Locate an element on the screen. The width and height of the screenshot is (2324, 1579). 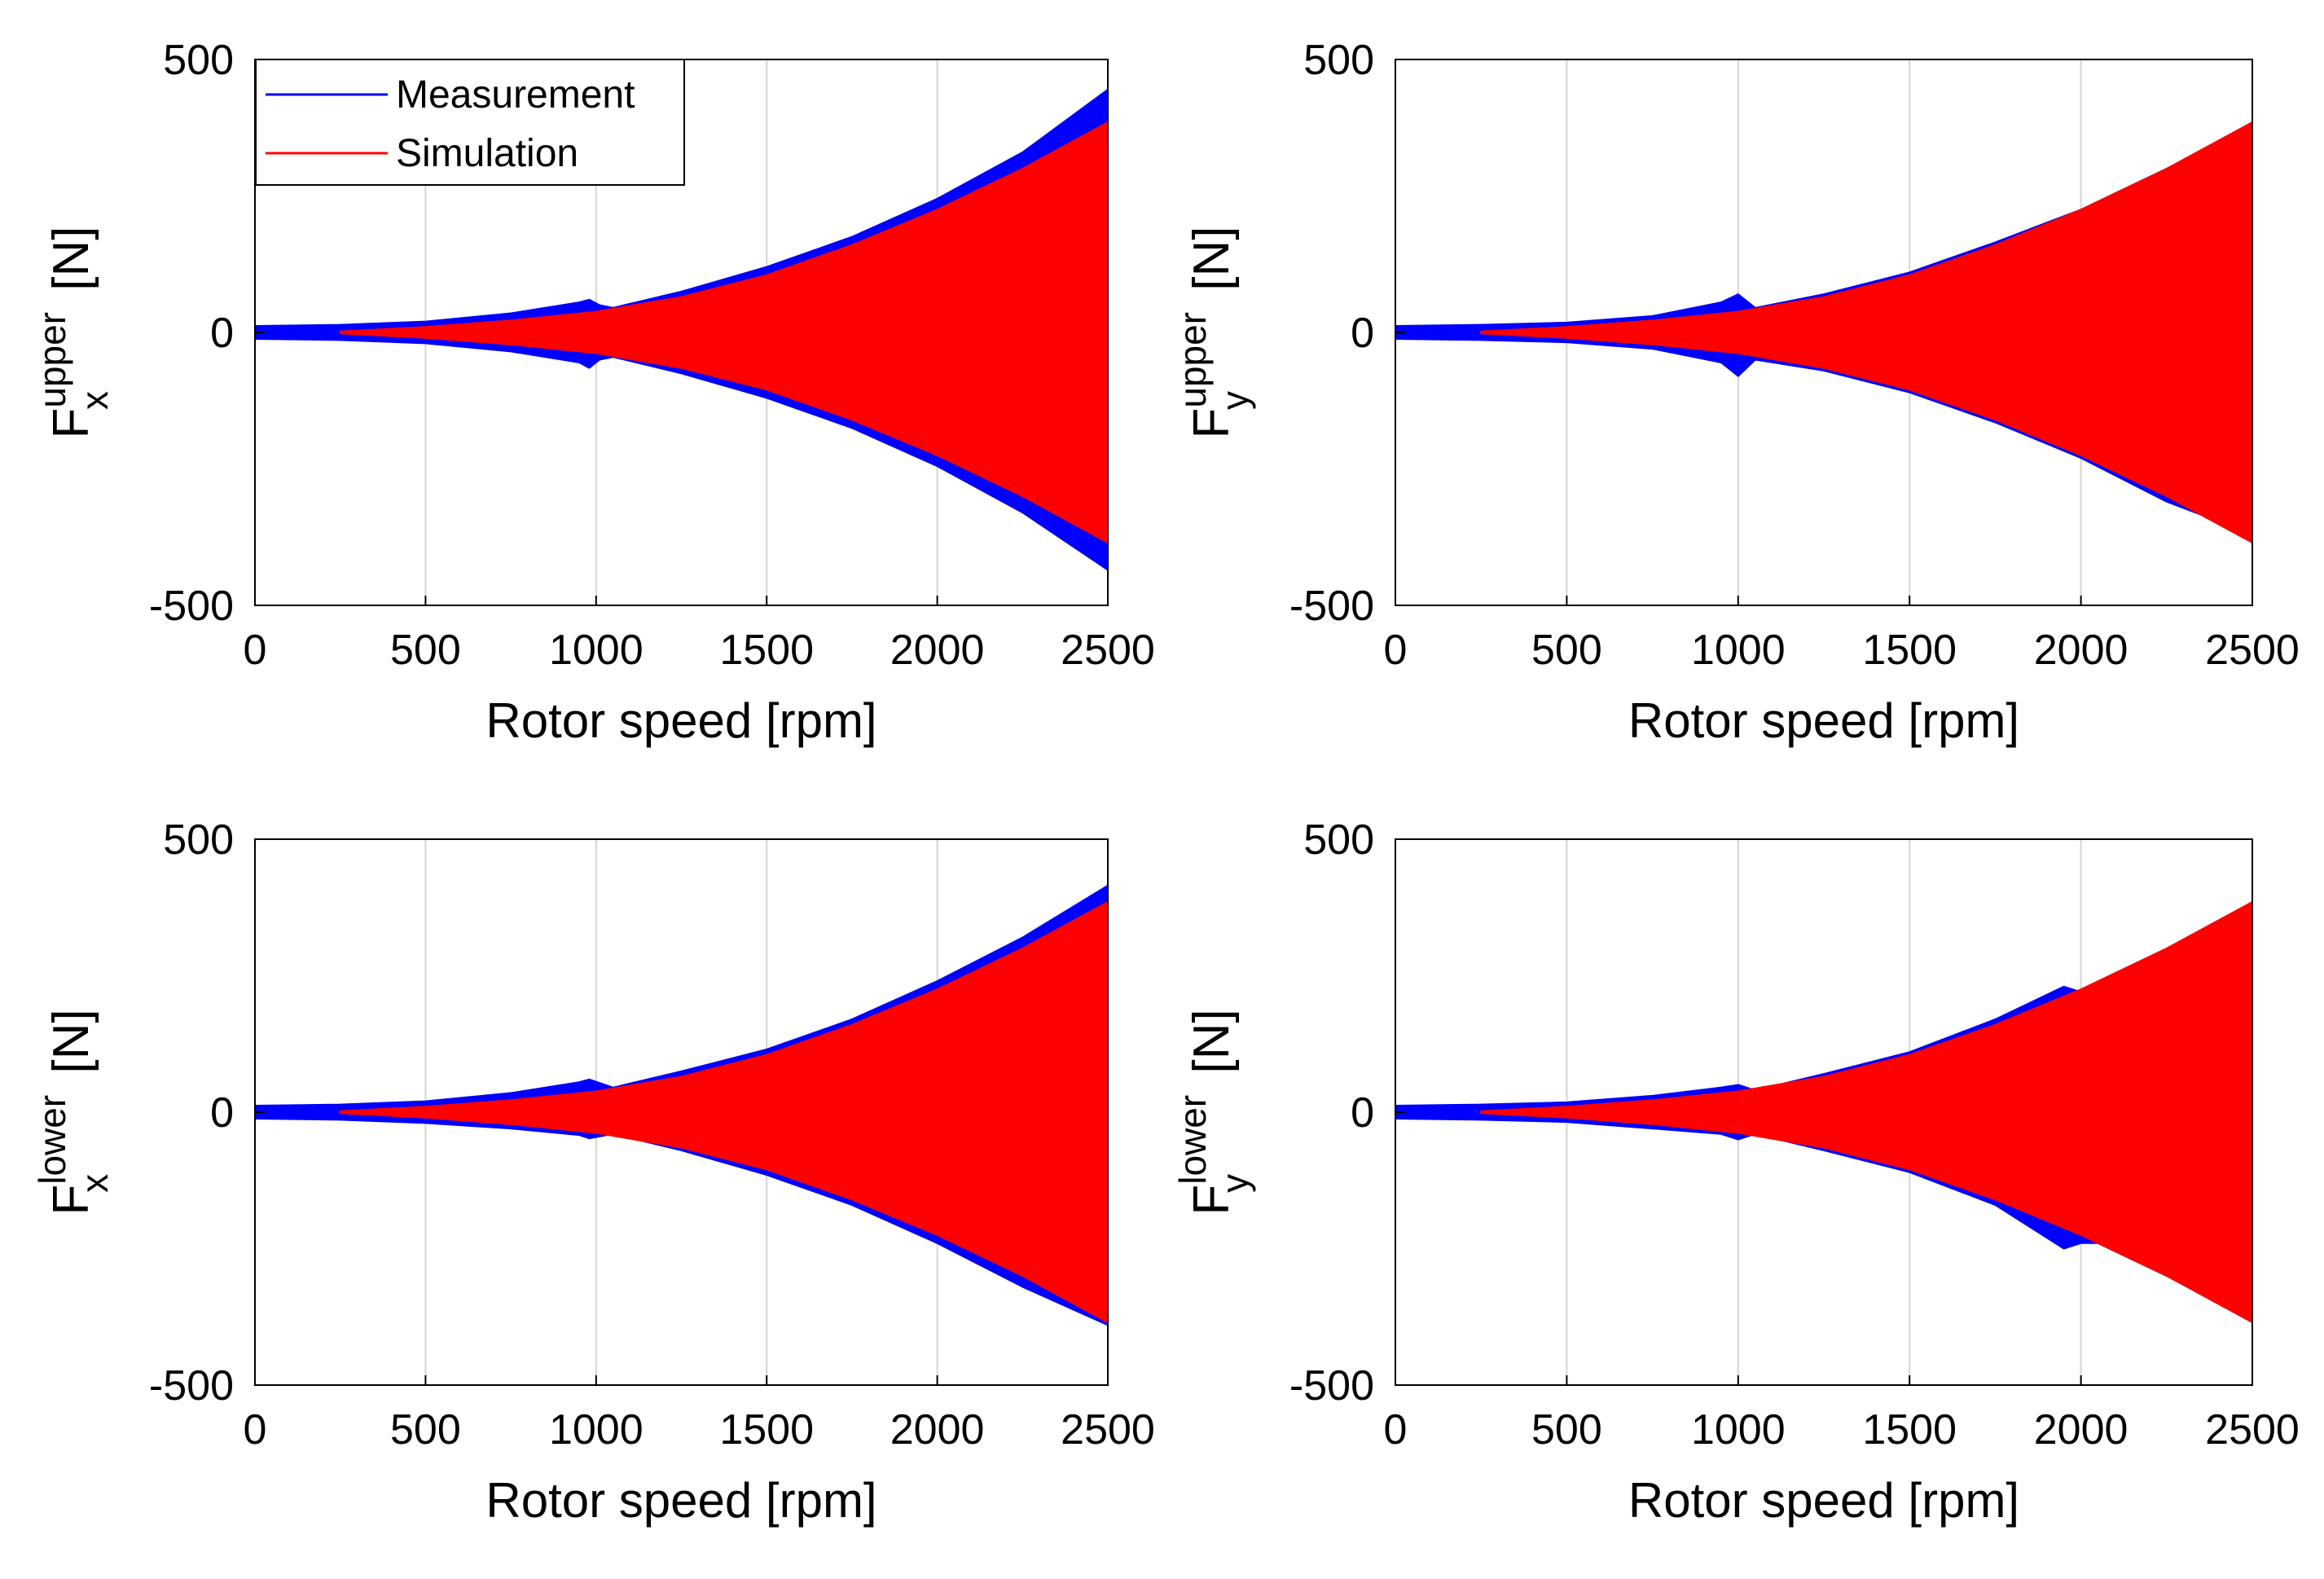
legend-simulation-label: Simulation is located at coordinates (487, 153).